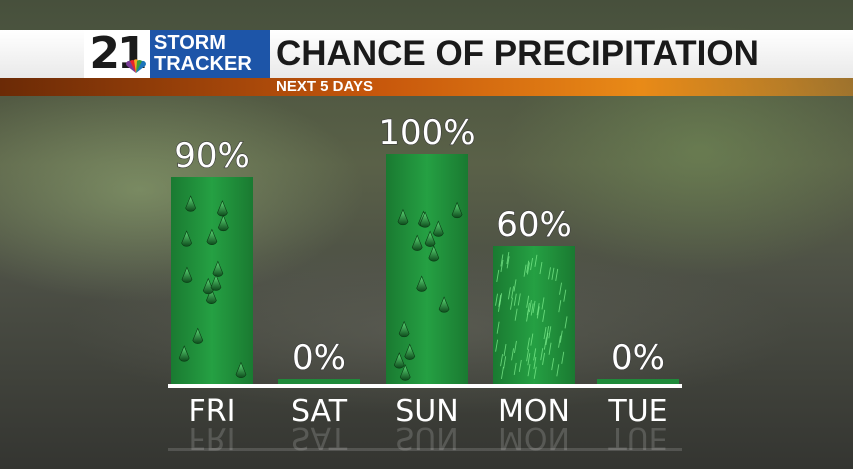 The image size is (853, 469). Describe the element at coordinates (425, 386) in the screenshot. I see `chart-baseline` at that location.